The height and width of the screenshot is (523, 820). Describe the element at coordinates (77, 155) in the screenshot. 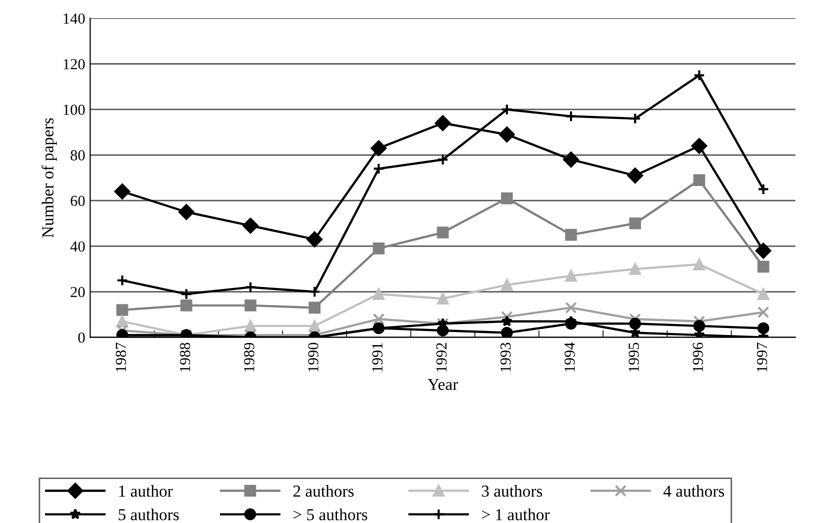

I see `y-tick-label: 80` at that location.